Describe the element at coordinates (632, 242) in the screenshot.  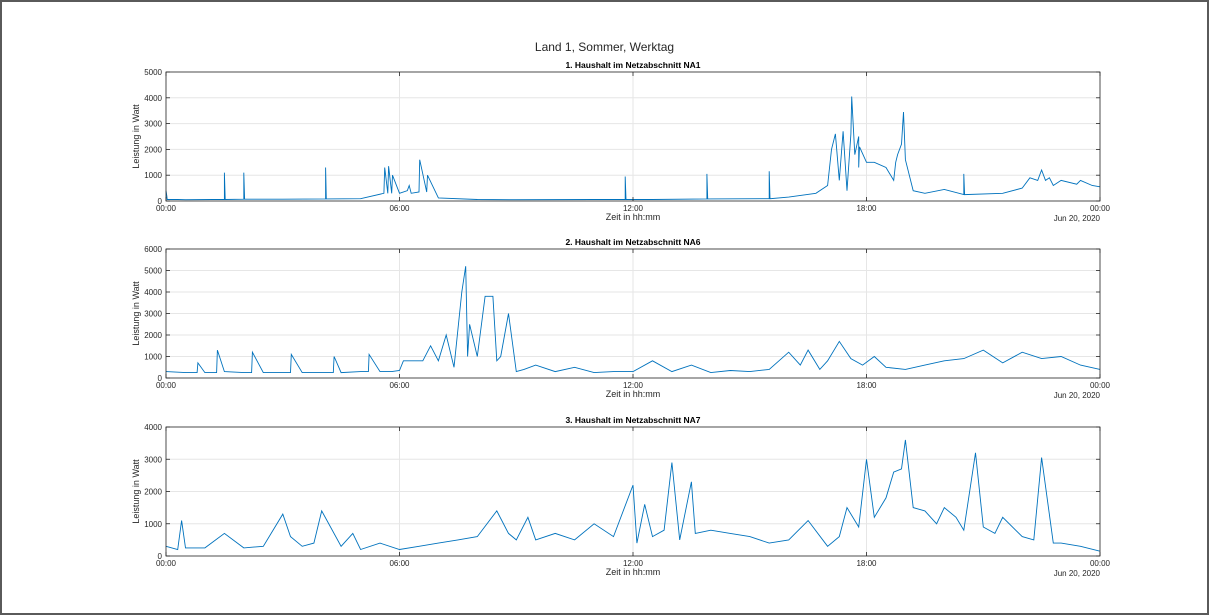
I see `panel-title: 2. Haushalt im Netzabschnitt NA6` at that location.